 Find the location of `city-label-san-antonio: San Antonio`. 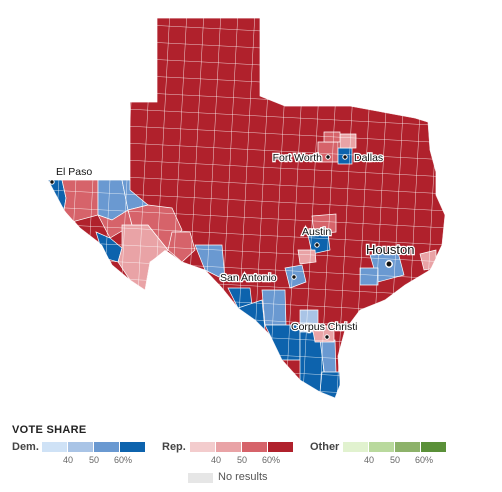

city-label-san-antonio: San Antonio is located at coordinates (248, 278).